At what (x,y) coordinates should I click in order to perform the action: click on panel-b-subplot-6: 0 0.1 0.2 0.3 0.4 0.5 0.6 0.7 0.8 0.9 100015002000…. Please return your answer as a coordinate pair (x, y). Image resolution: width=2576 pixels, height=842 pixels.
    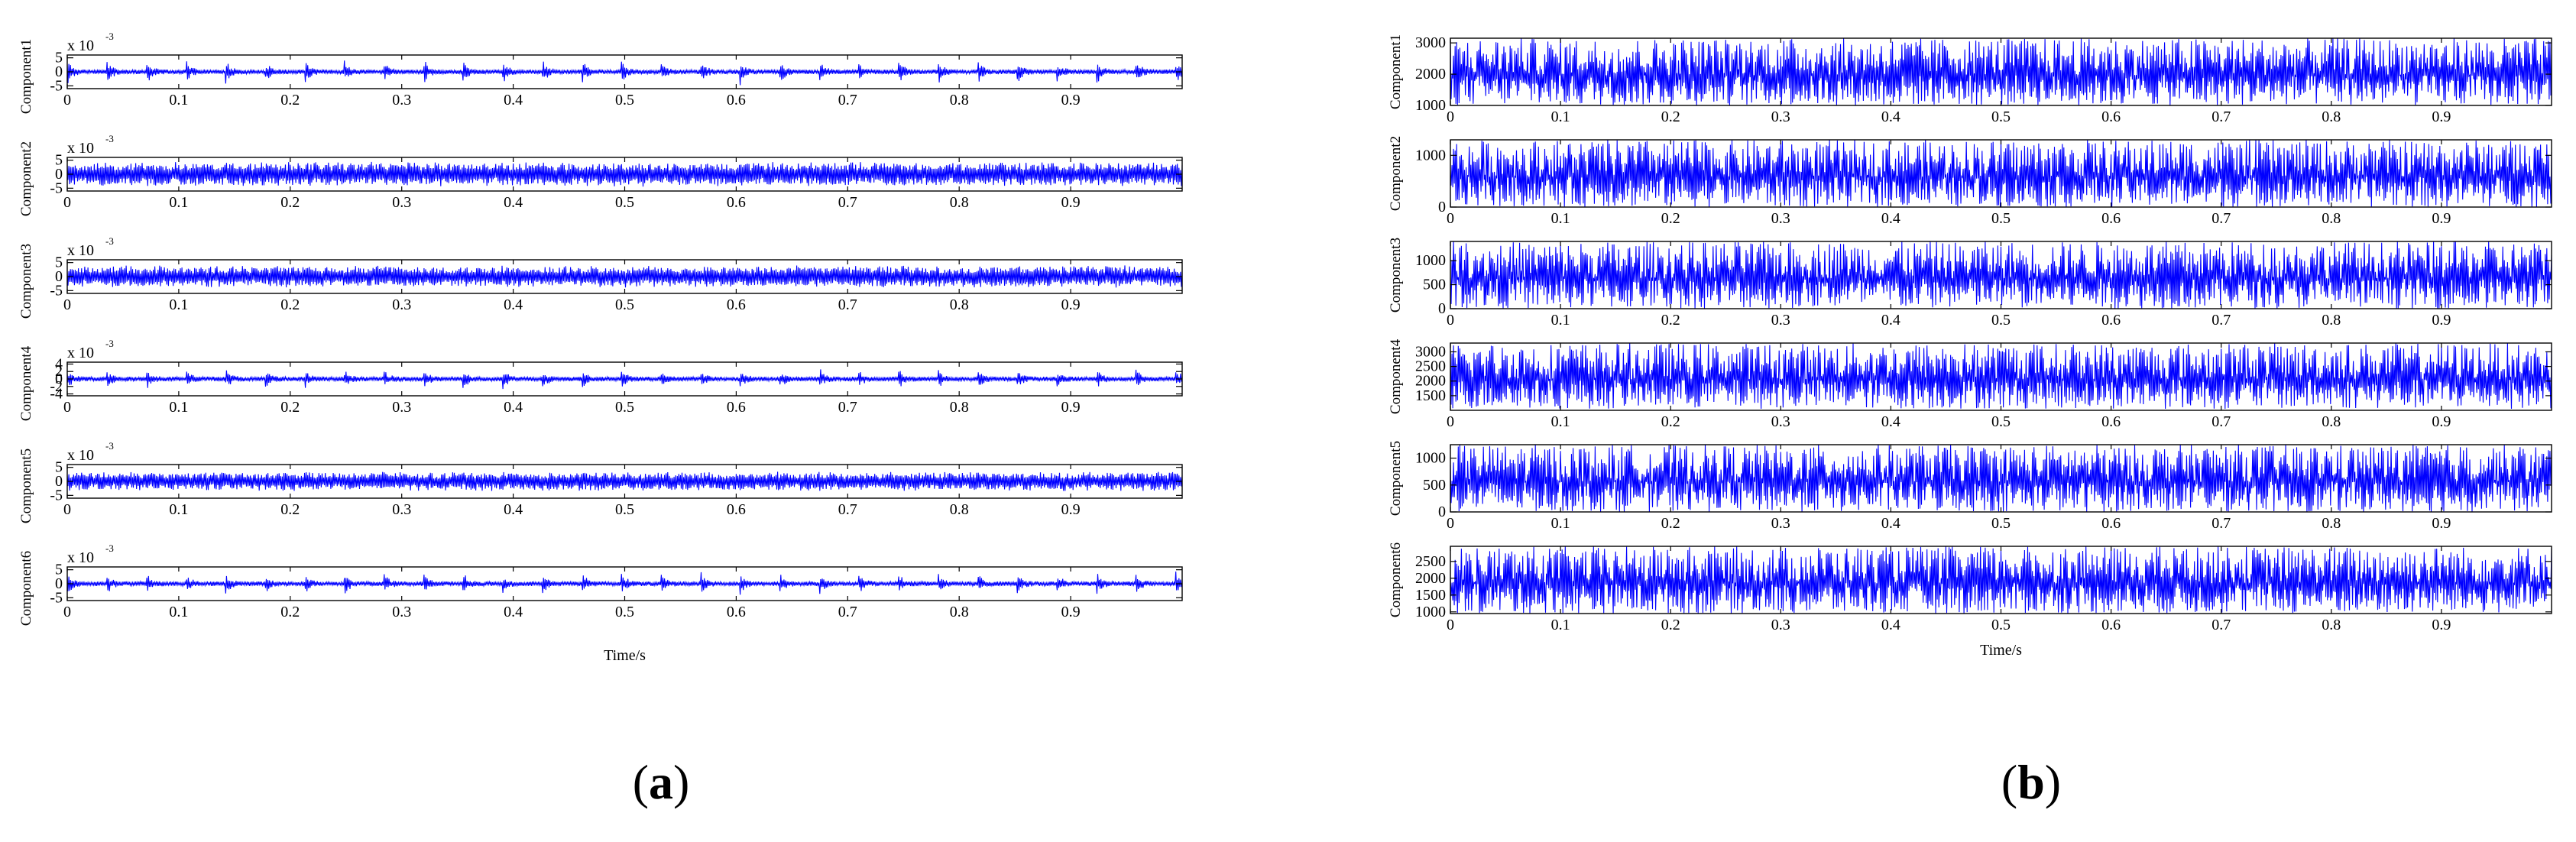
    Looking at the image, I should click on (1970, 587).